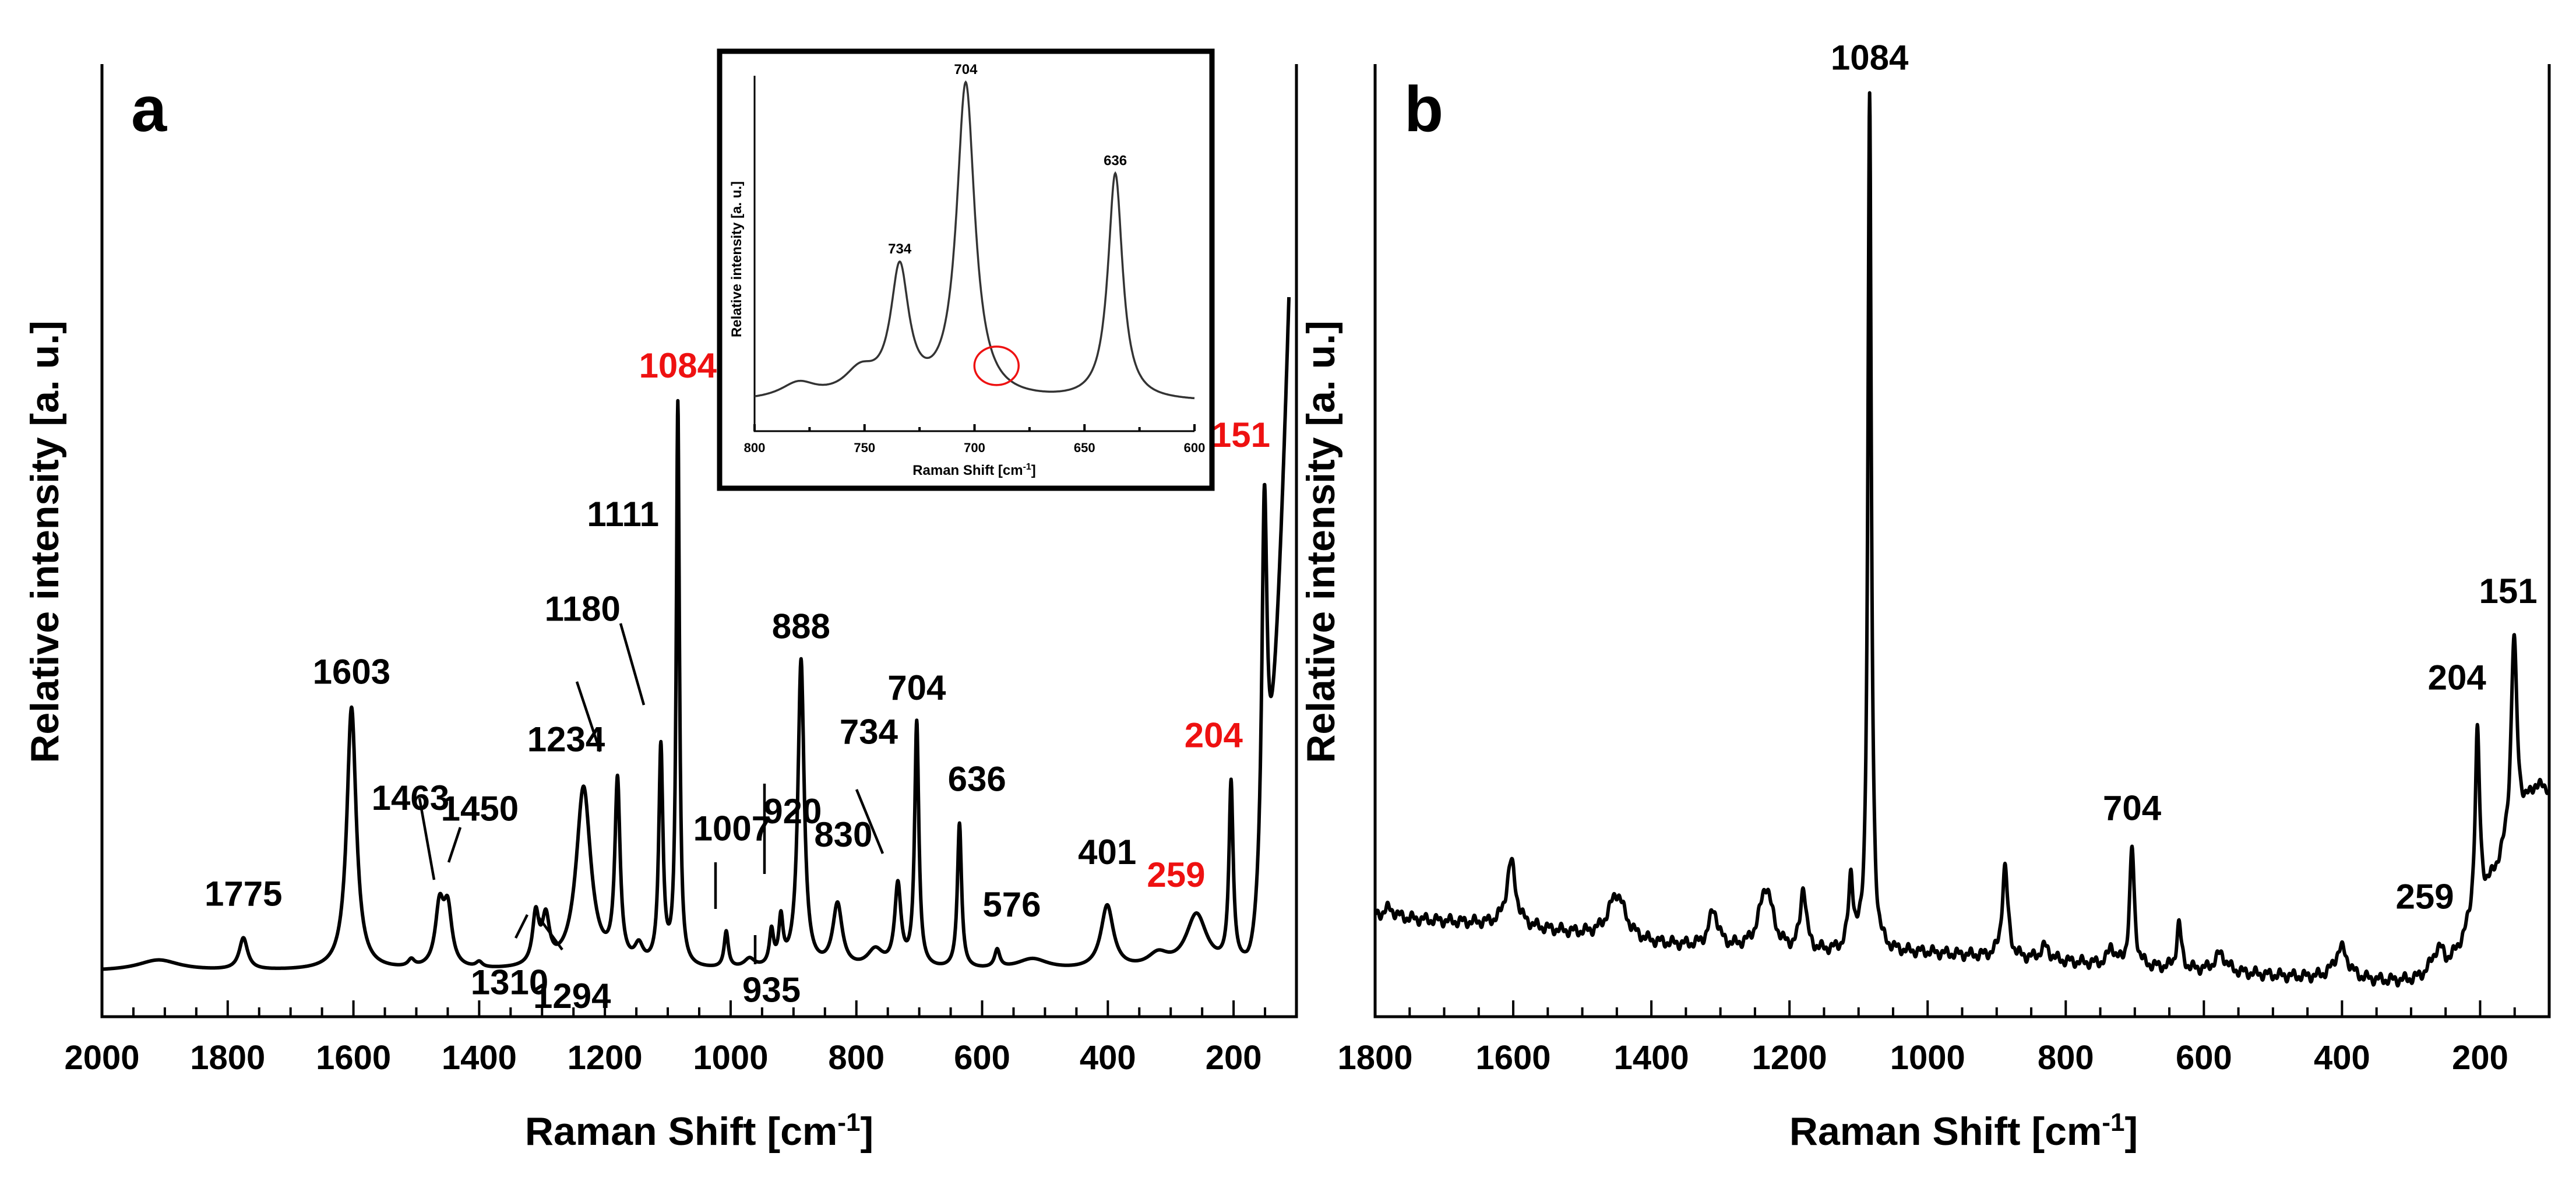  I want to click on tick-label-b-600: 600, so click(2204, 1058).